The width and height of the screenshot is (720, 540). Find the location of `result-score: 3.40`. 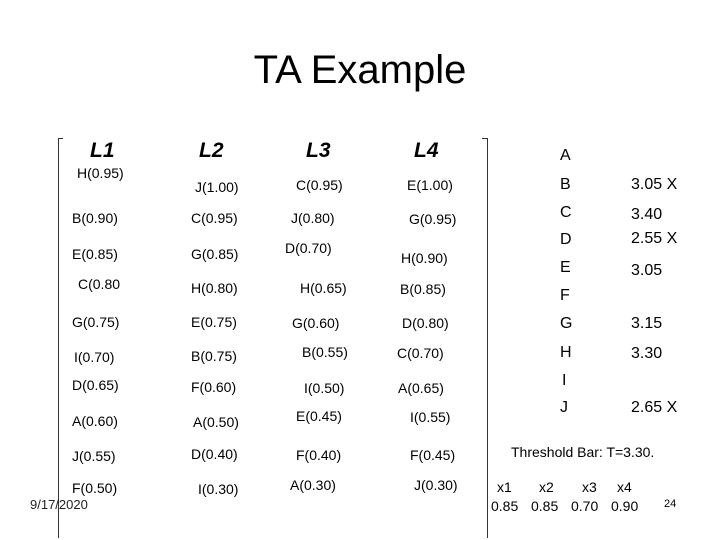

result-score: 3.40 is located at coordinates (647, 214).